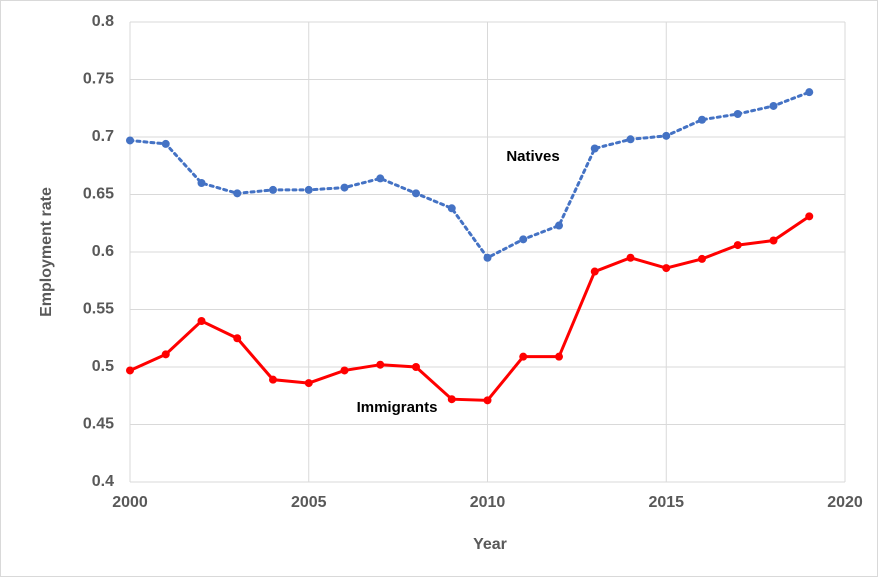 The height and width of the screenshot is (577, 878). Describe the element at coordinates (532, 156) in the screenshot. I see `series-annotation: Natives` at that location.